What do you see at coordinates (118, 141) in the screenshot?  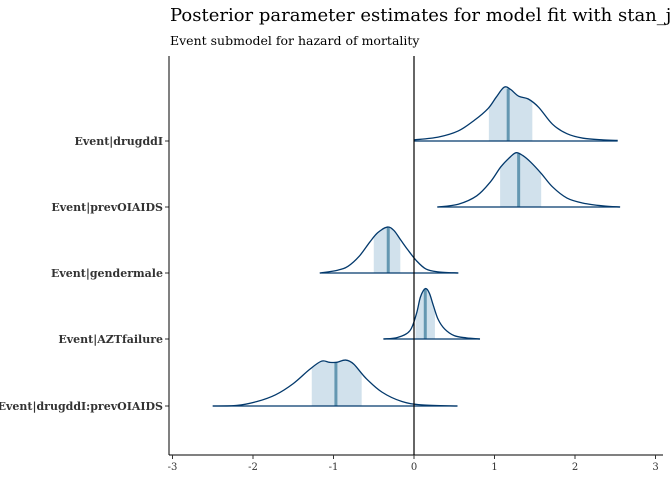 I see `y-tick-label: Event|drugddI` at bounding box center [118, 141].